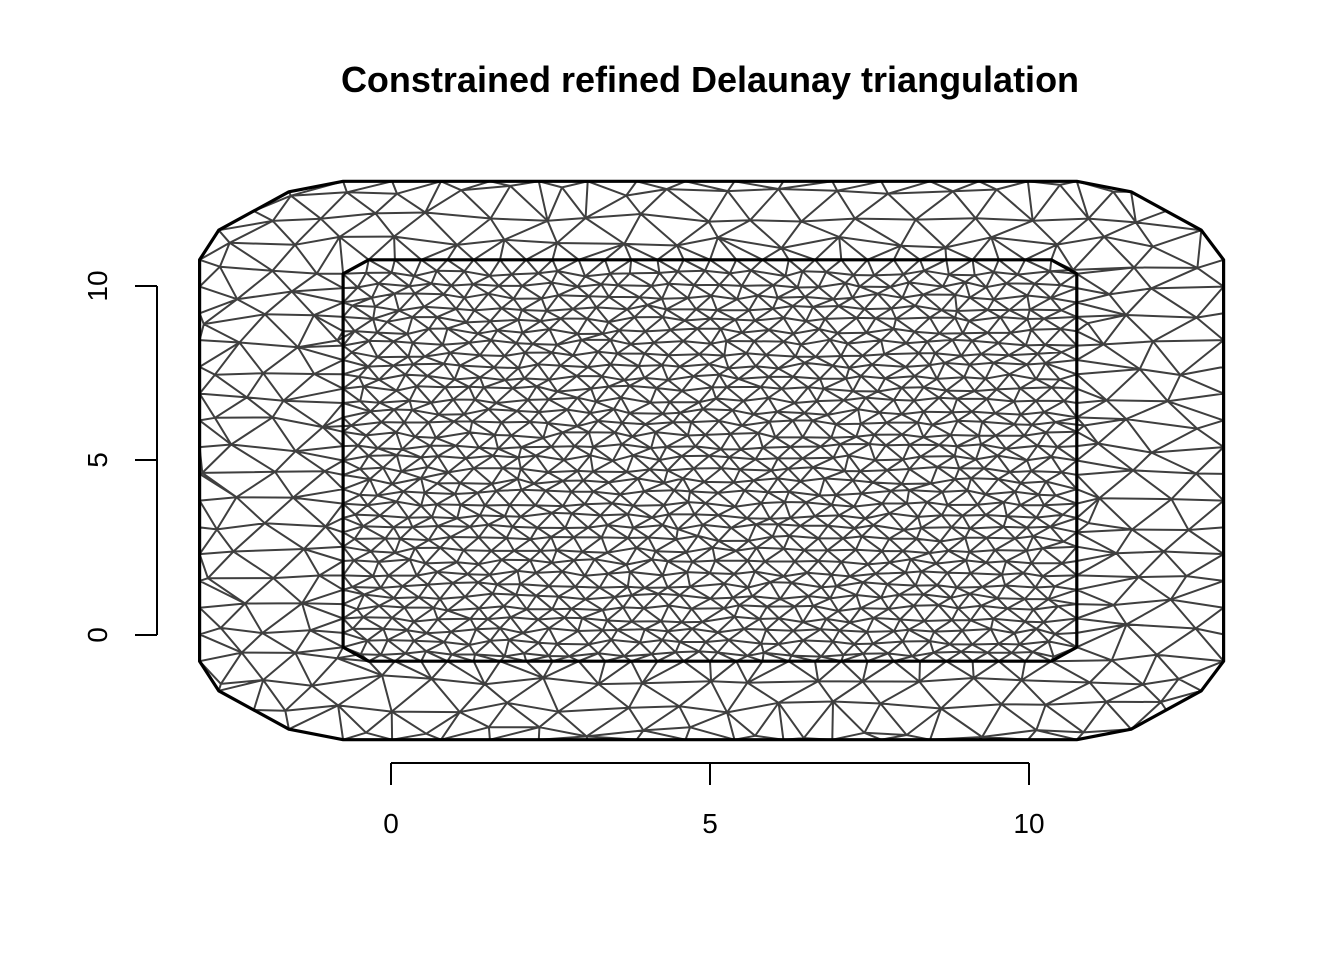 Image resolution: width=1344 pixels, height=960 pixels. I want to click on x-tick-label-0: 0, so click(391, 823).